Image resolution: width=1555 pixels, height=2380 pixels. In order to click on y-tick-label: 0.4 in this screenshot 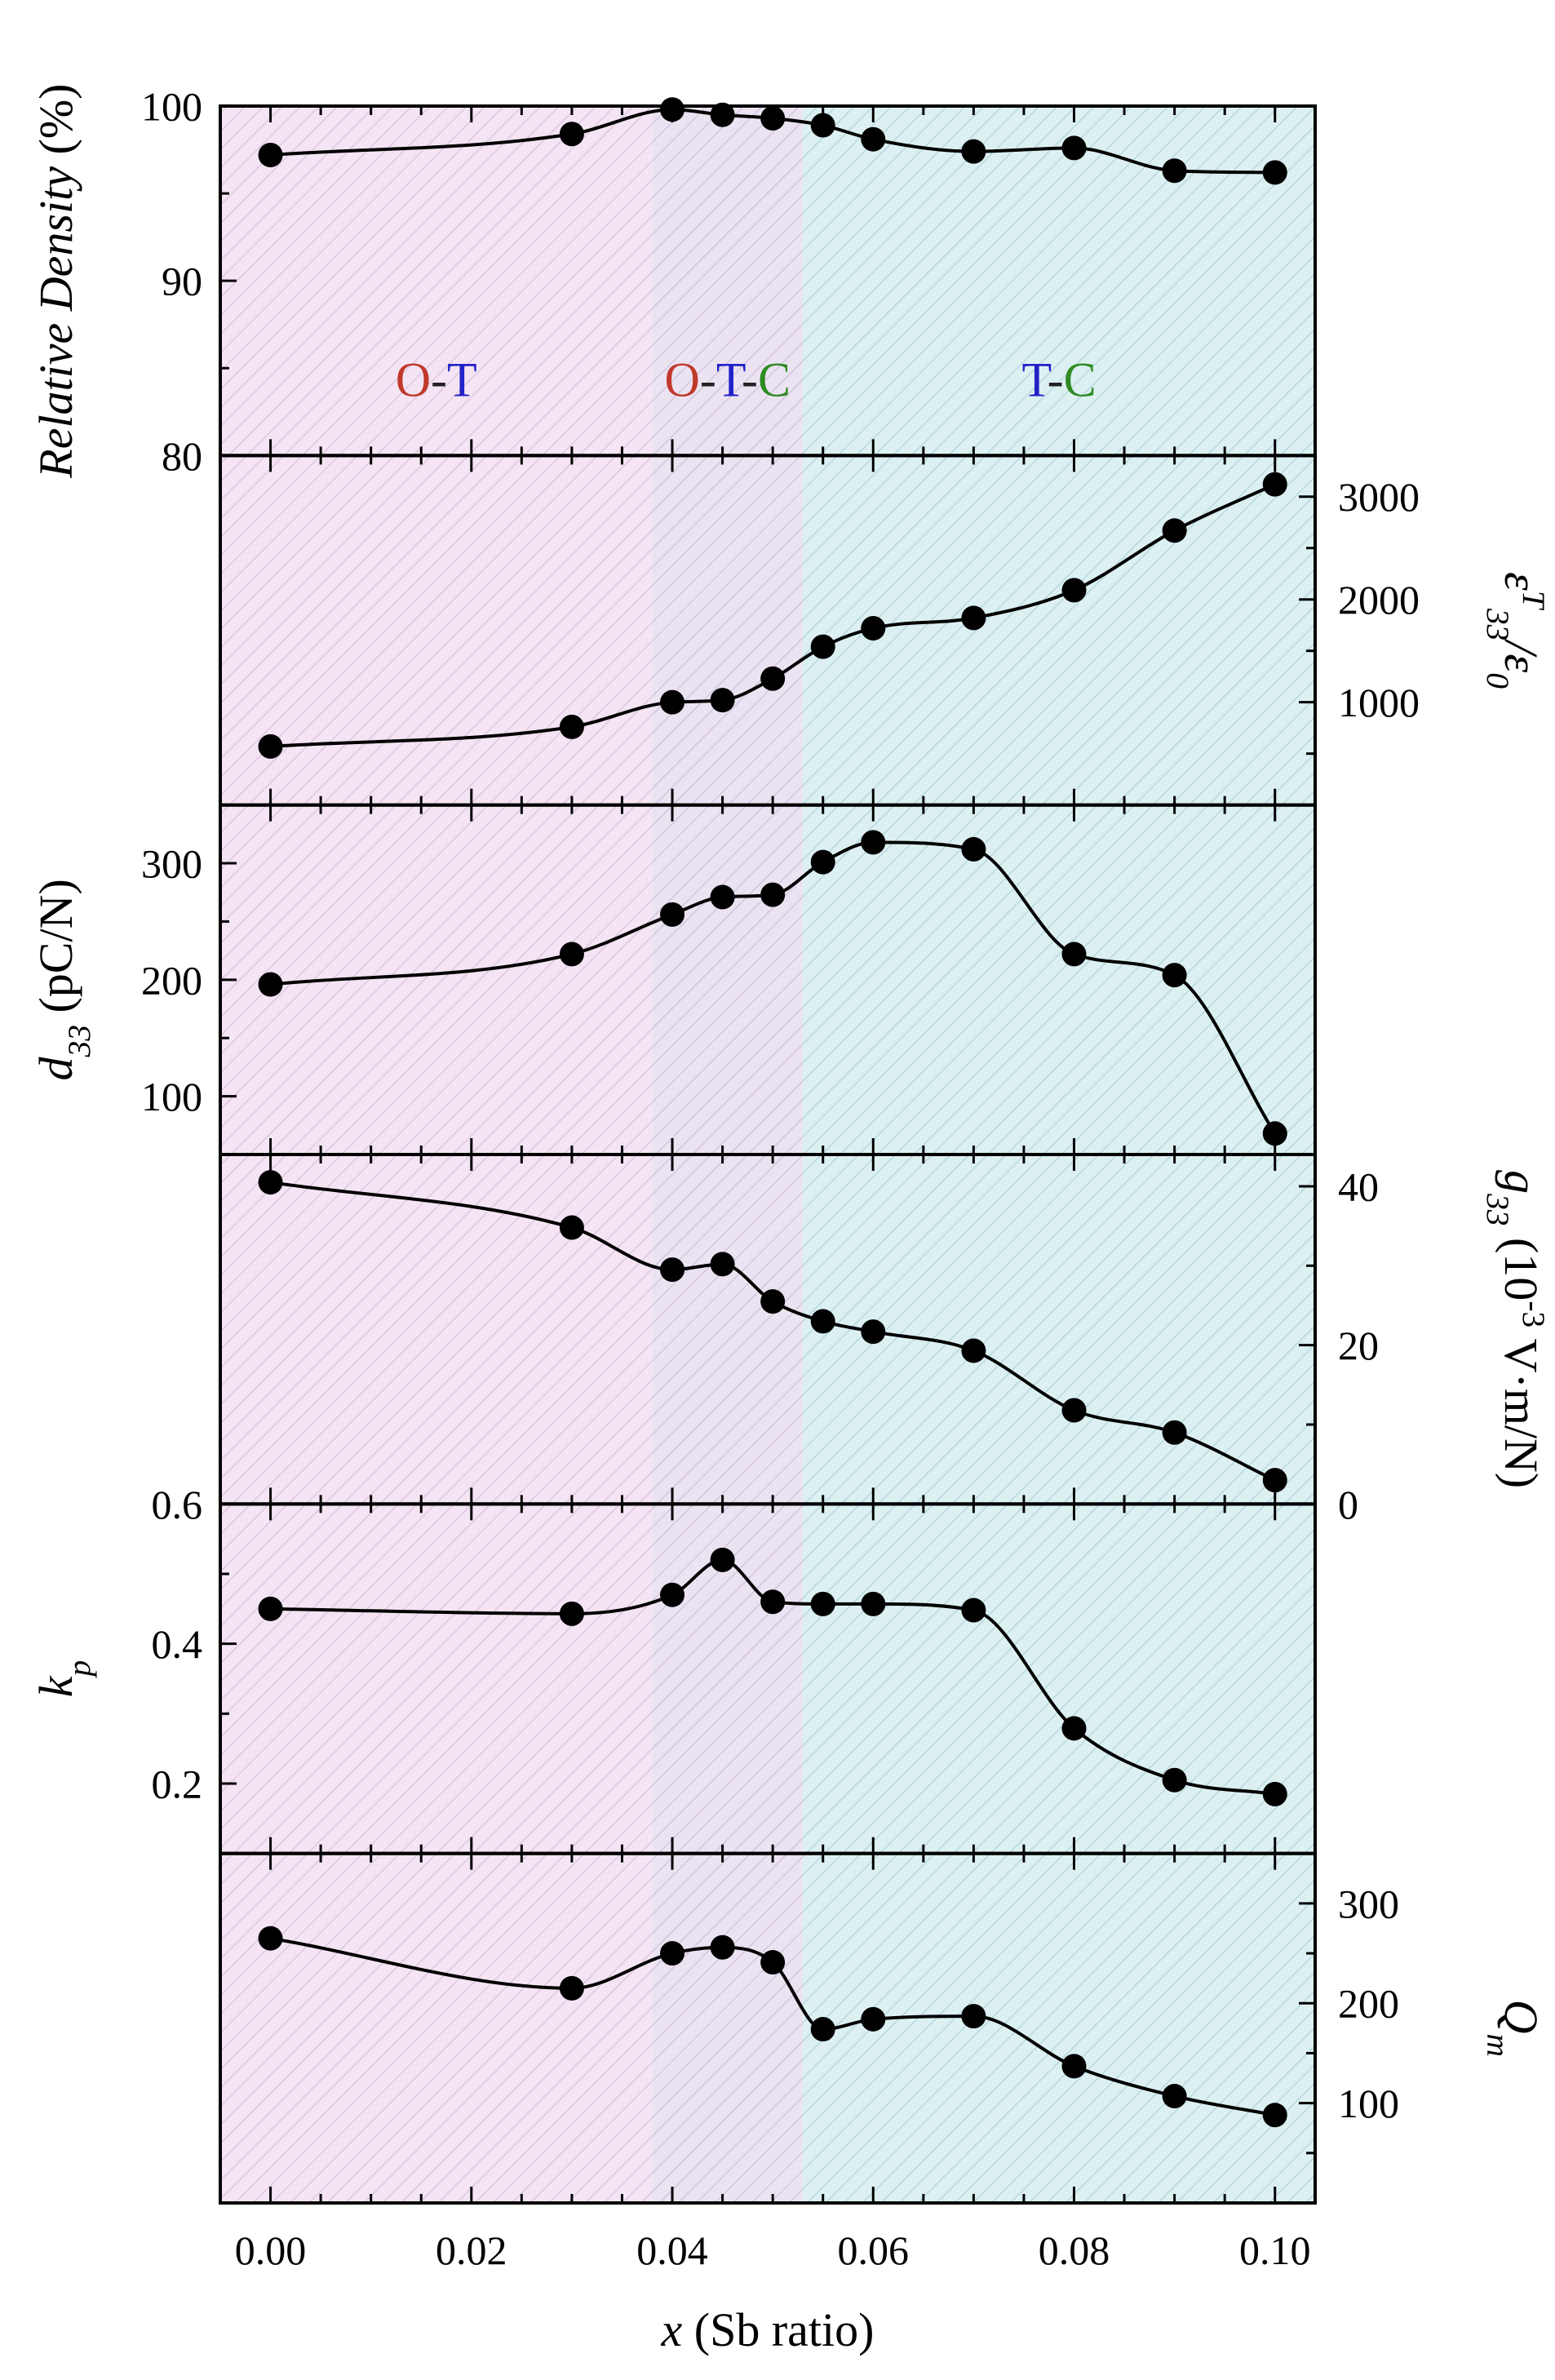, I will do `click(177, 1644)`.